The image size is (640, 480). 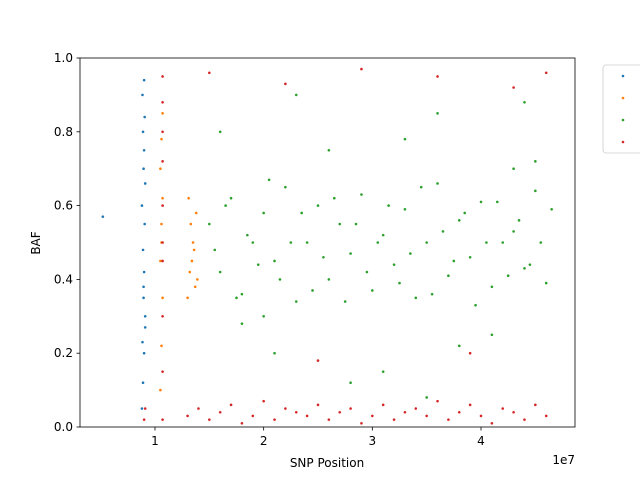 I want to click on legend-marker, so click(x=623, y=120).